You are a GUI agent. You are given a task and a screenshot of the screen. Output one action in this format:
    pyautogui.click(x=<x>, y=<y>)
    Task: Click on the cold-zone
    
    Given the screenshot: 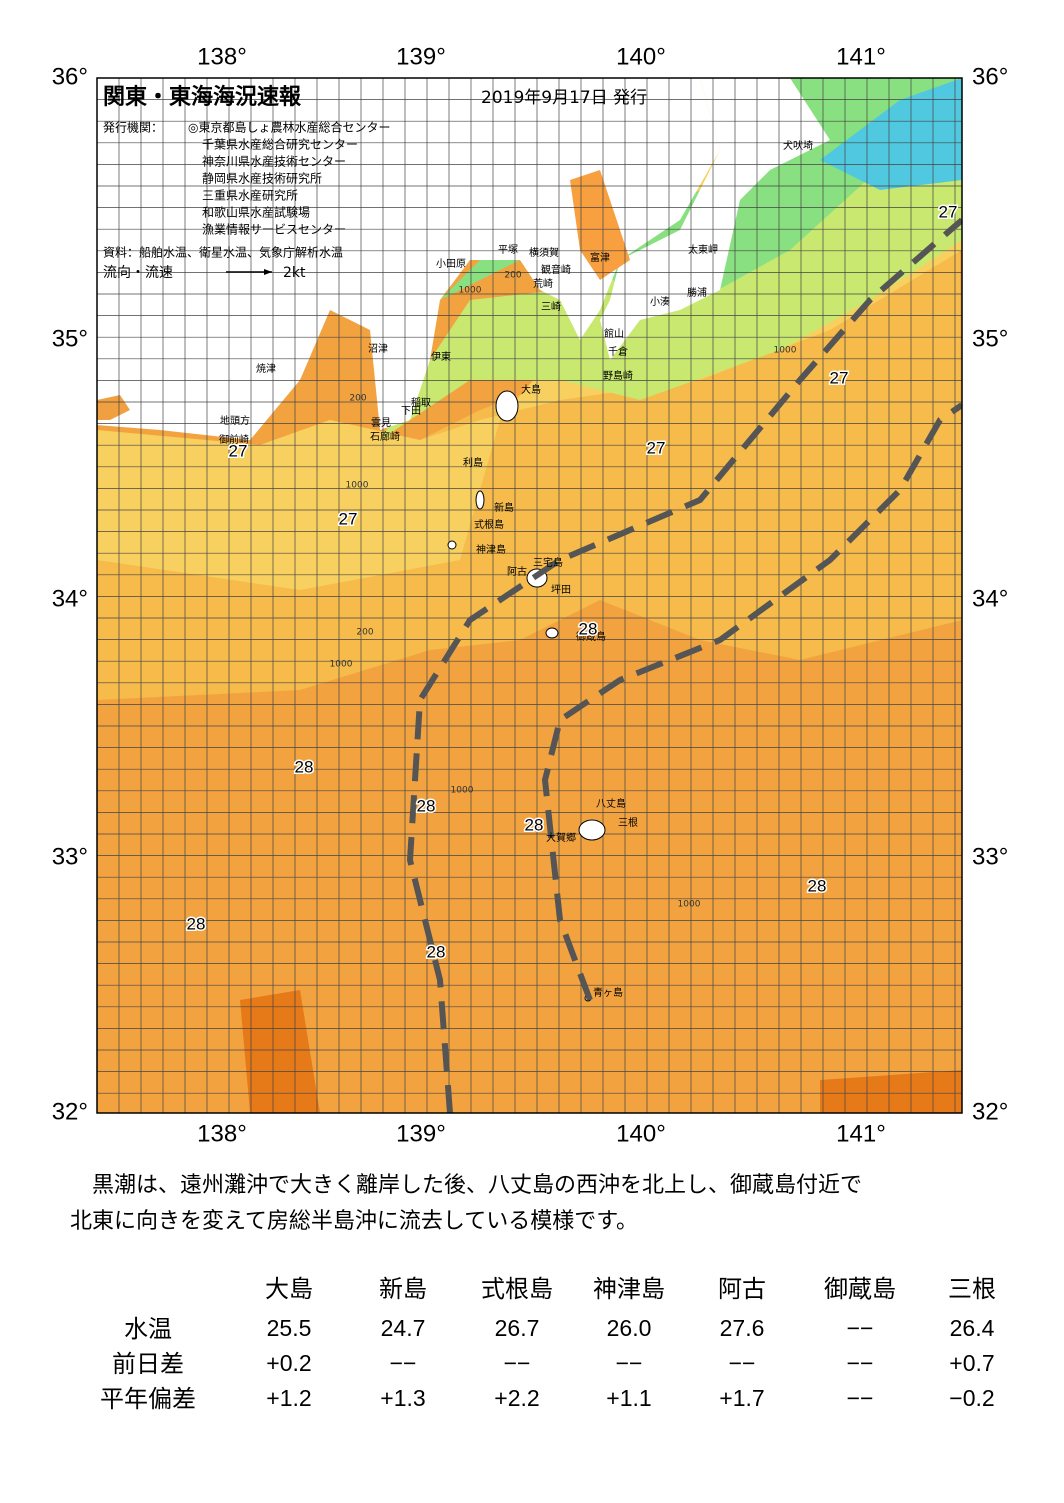 What is the action you would take?
    pyautogui.click(x=891, y=134)
    